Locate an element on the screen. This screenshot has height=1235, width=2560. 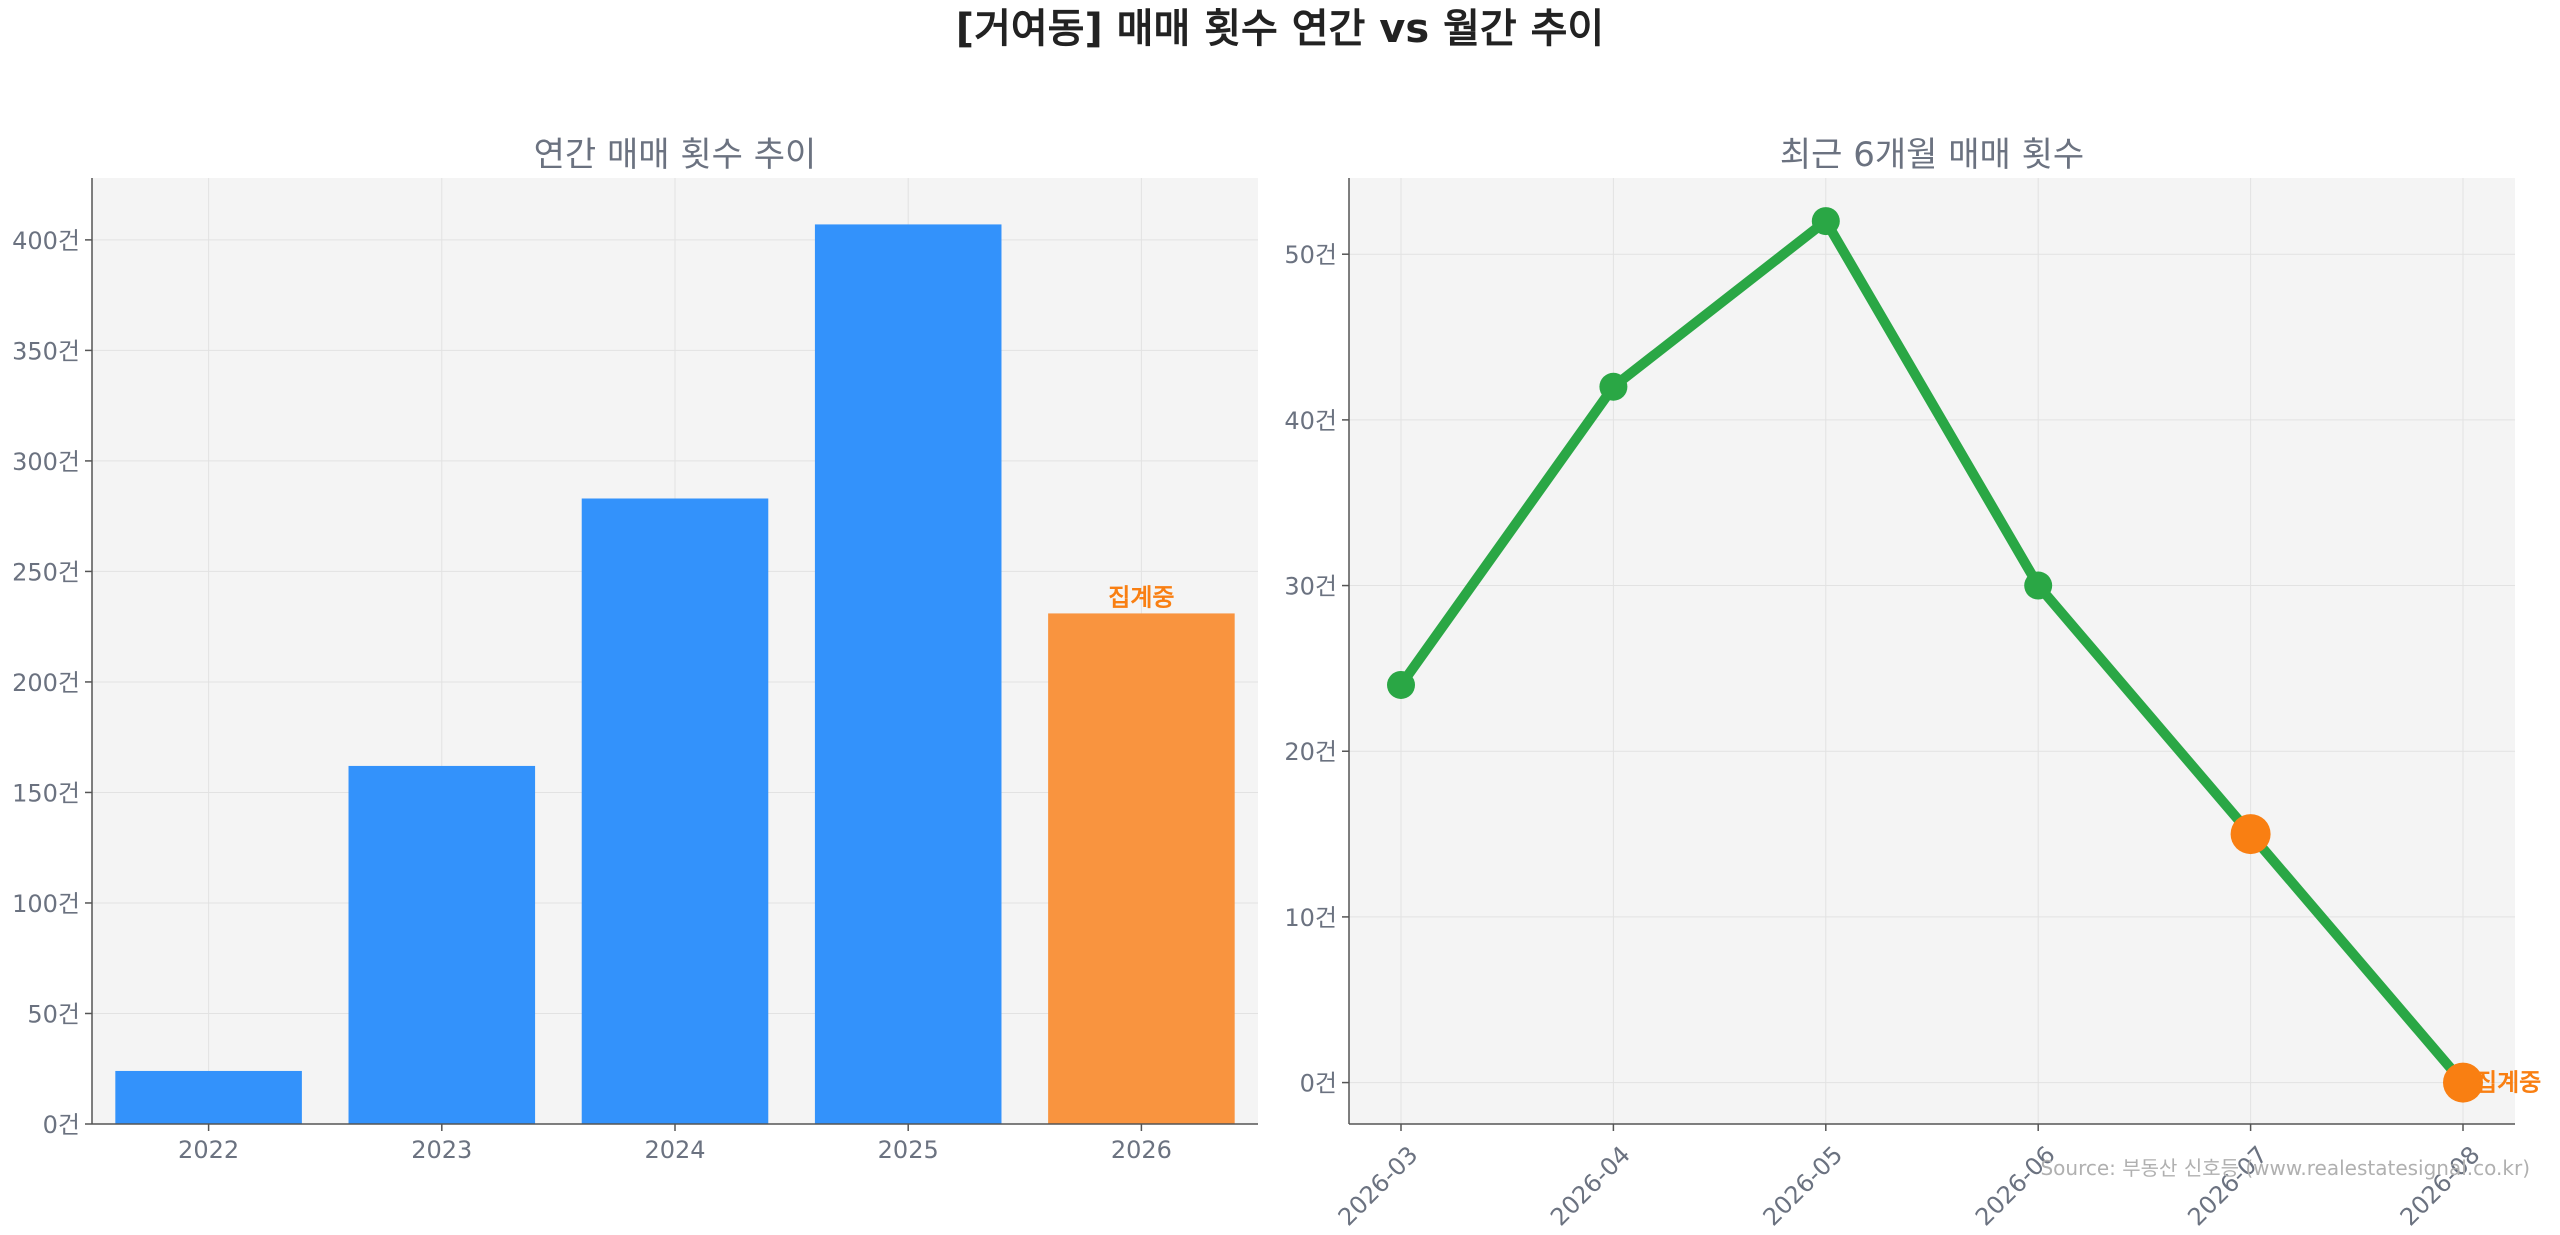
annual-chart-title: 연간 매매 횟수 추이 is located at coordinates (675, 155).